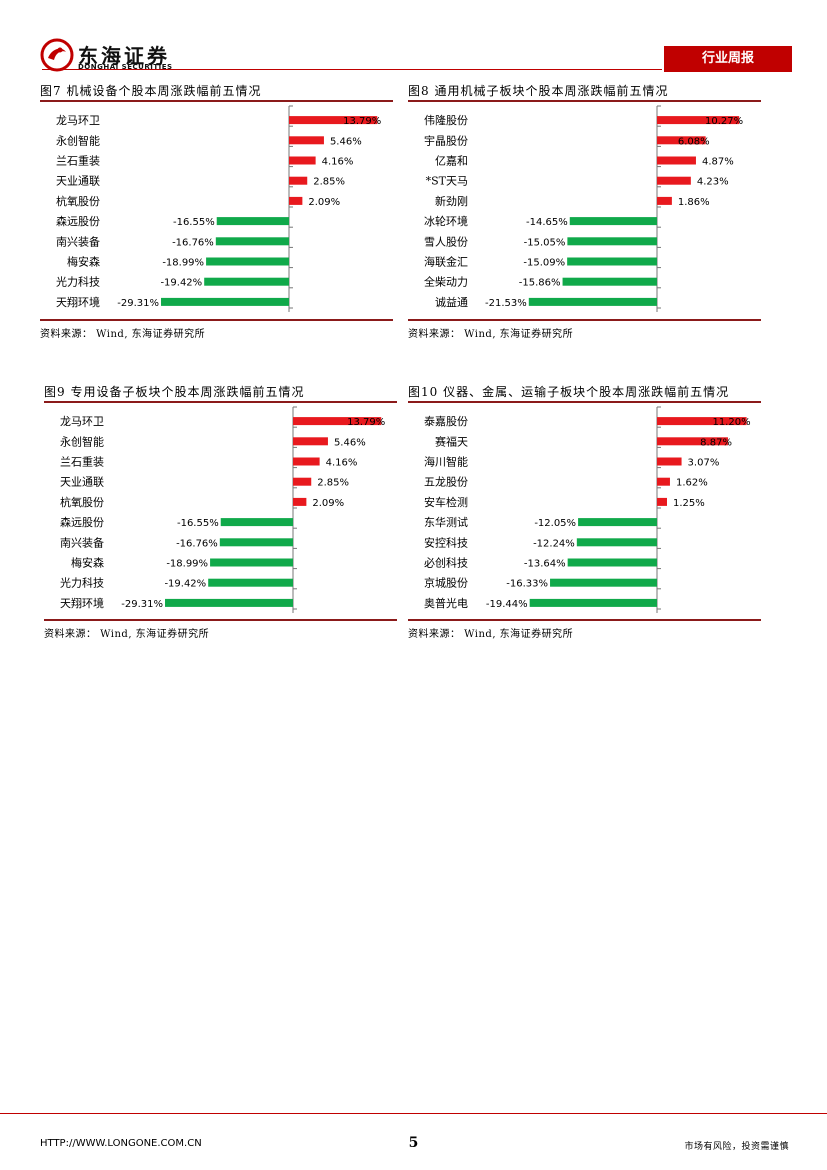  I want to click on data-label: 2.09%, so click(328, 503).